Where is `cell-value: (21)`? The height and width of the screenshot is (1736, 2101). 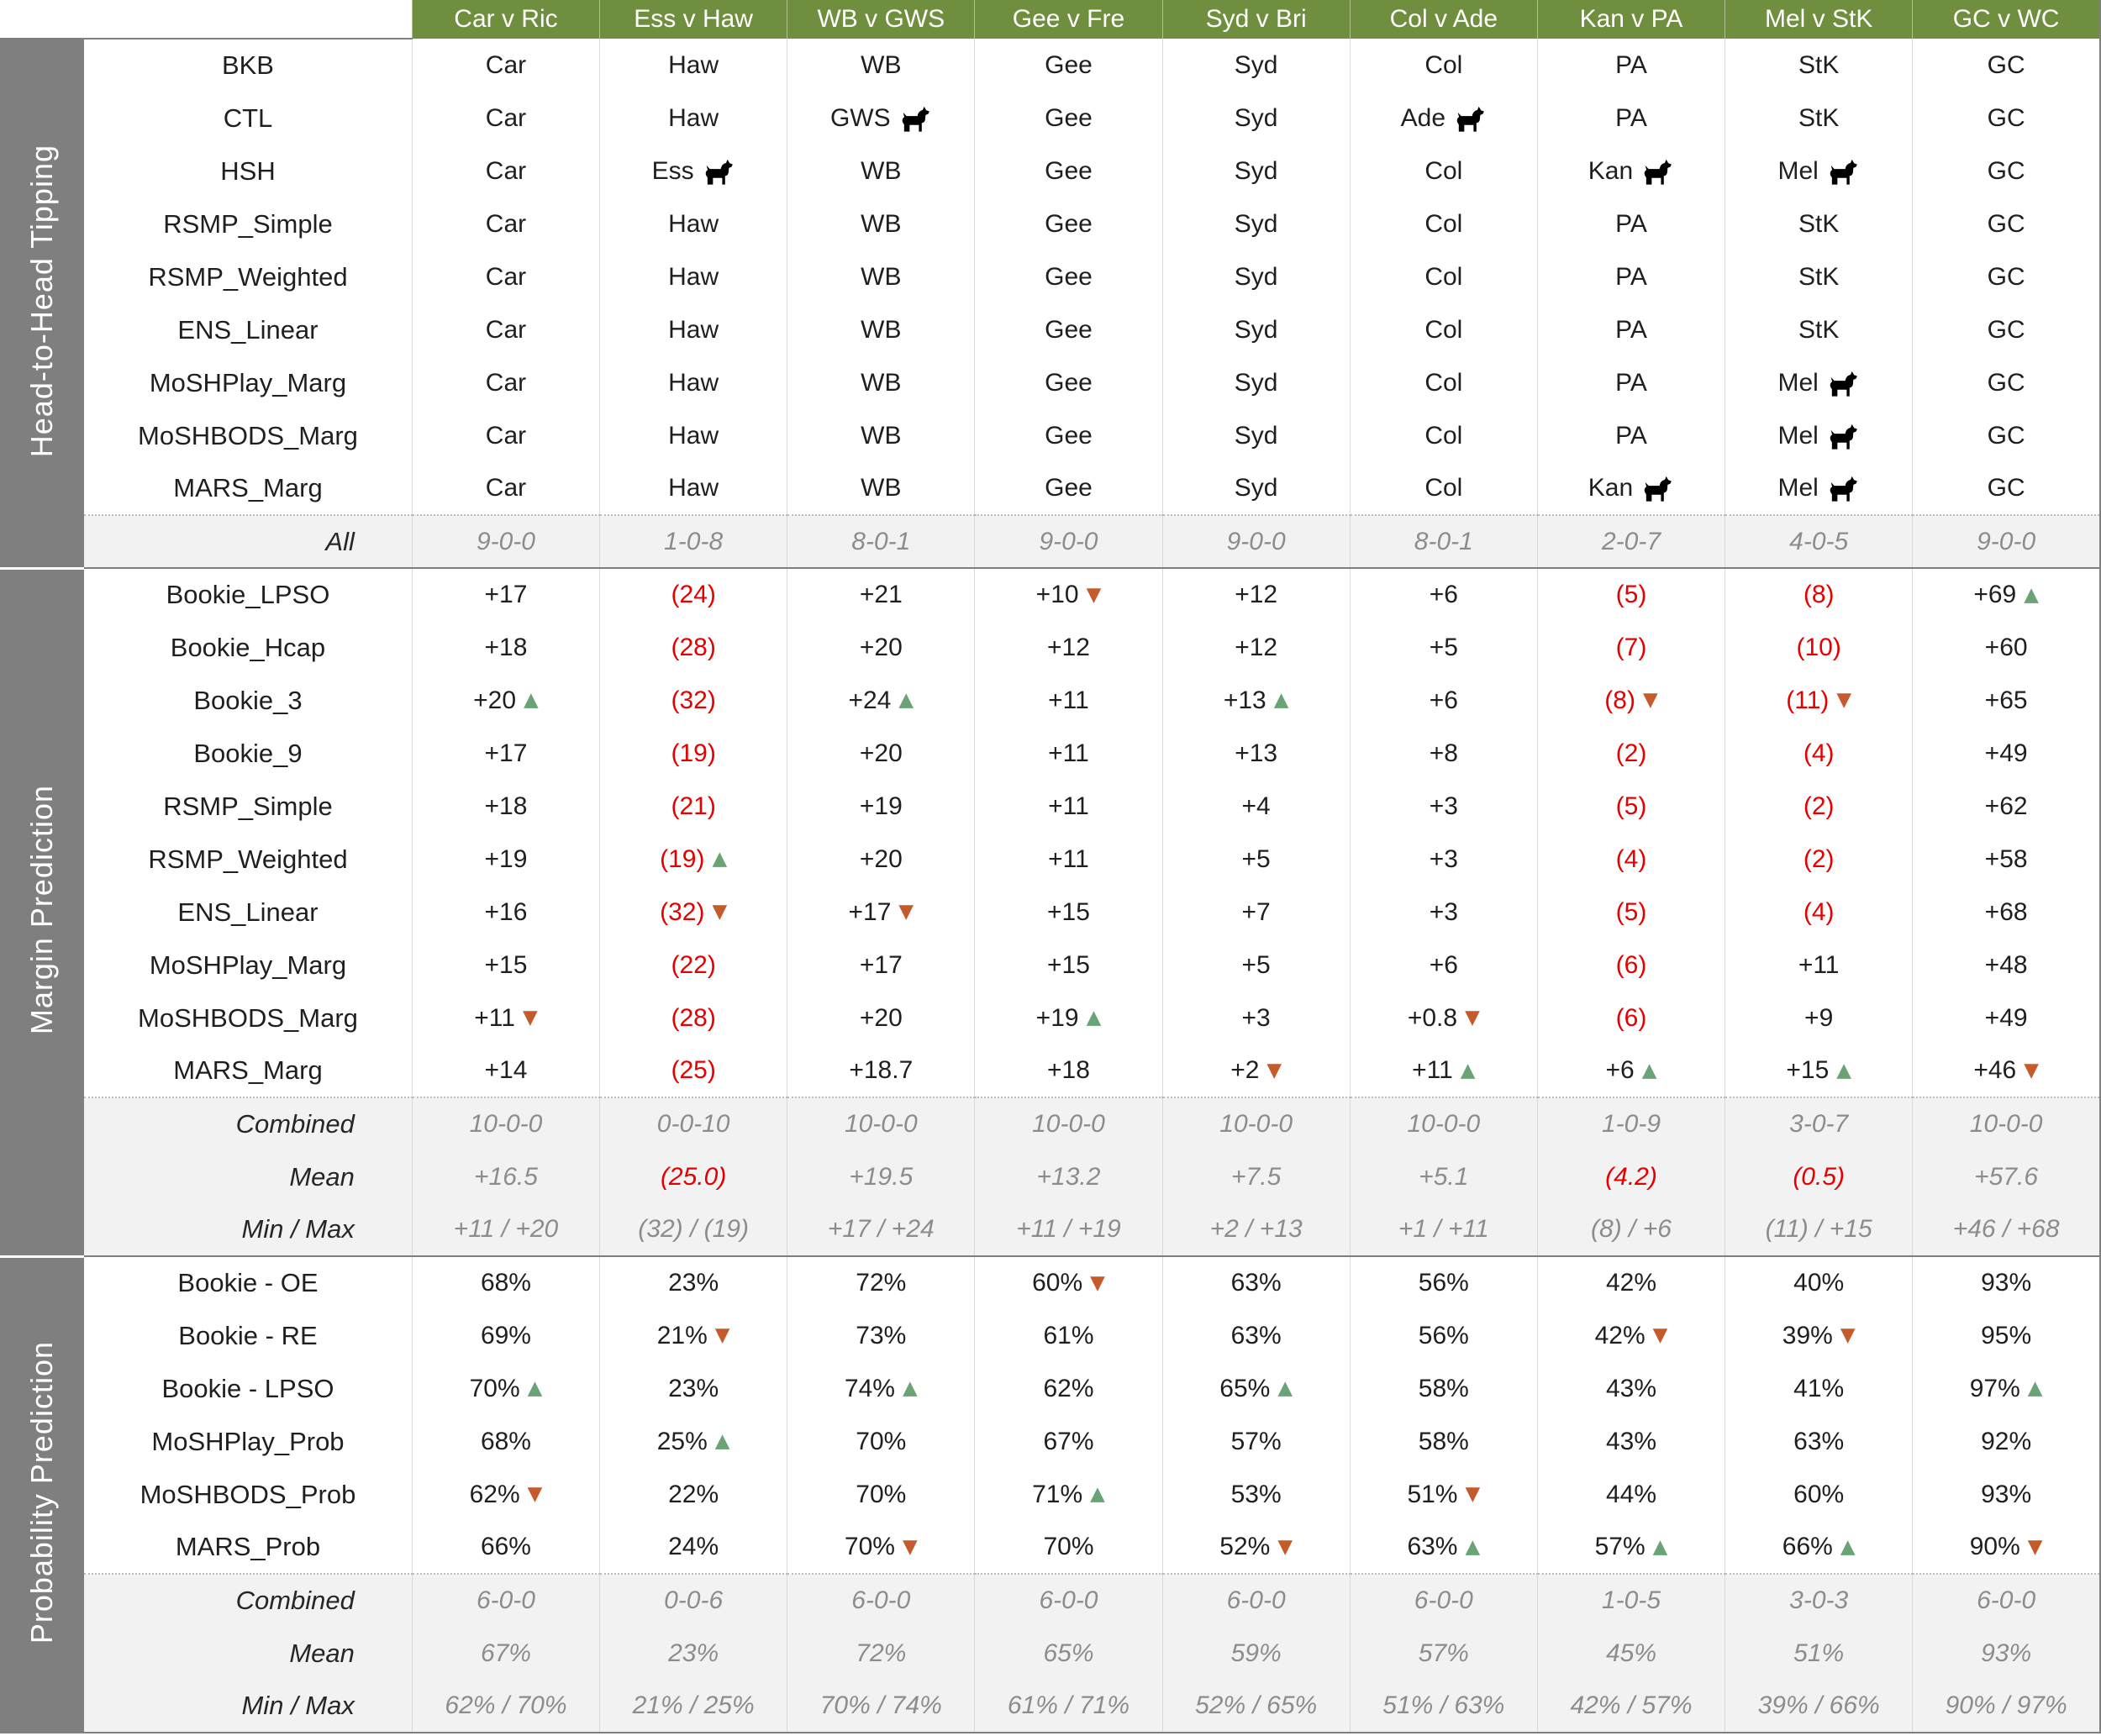 cell-value: (21) is located at coordinates (693, 806).